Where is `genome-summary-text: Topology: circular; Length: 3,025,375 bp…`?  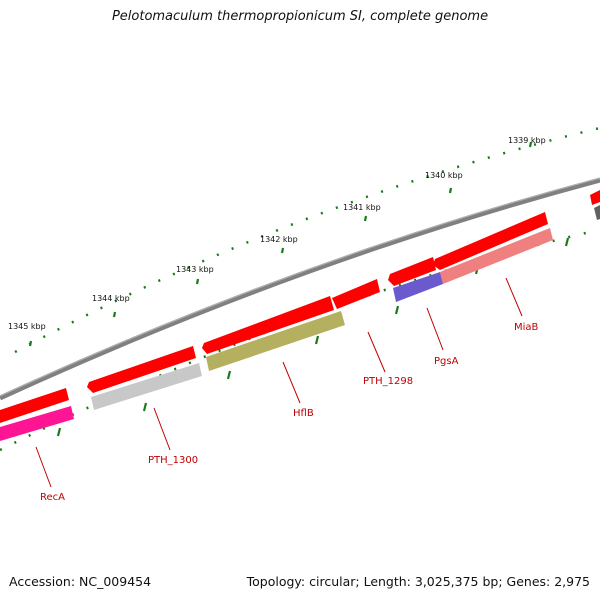 genome-summary-text: Topology: circular; Length: 3,025,375 bp… is located at coordinates (418, 581).